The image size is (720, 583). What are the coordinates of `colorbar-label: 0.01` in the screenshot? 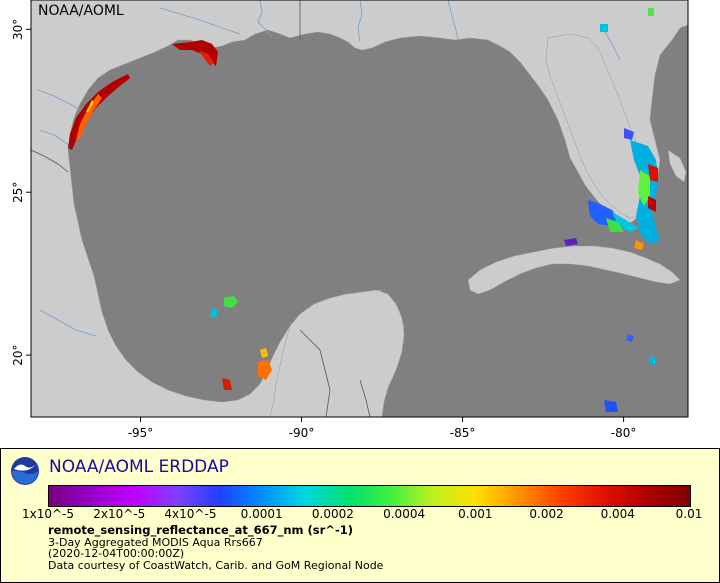 It's located at (689, 514).